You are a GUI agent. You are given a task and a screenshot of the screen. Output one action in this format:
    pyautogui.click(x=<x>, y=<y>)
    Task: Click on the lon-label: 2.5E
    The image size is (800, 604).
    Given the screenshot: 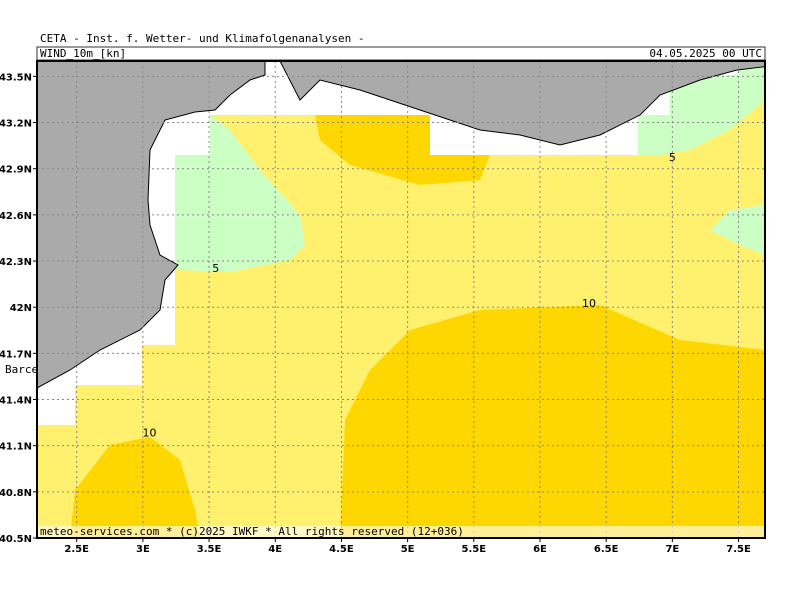 What is the action you would take?
    pyautogui.click(x=76, y=549)
    